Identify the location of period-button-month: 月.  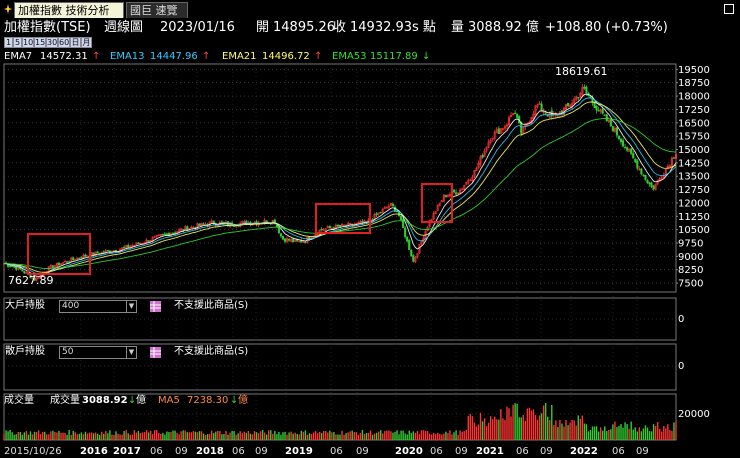
(86, 42).